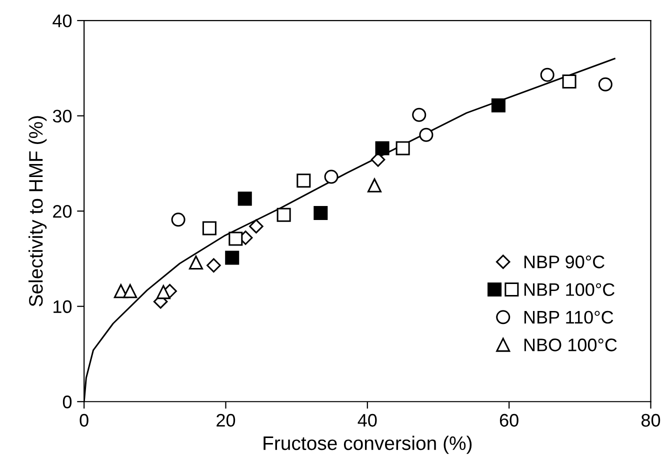 This screenshot has width=662, height=467. What do you see at coordinates (37, 211) in the screenshot?
I see `y-axis-title: Selectivity to HMF (%)` at bounding box center [37, 211].